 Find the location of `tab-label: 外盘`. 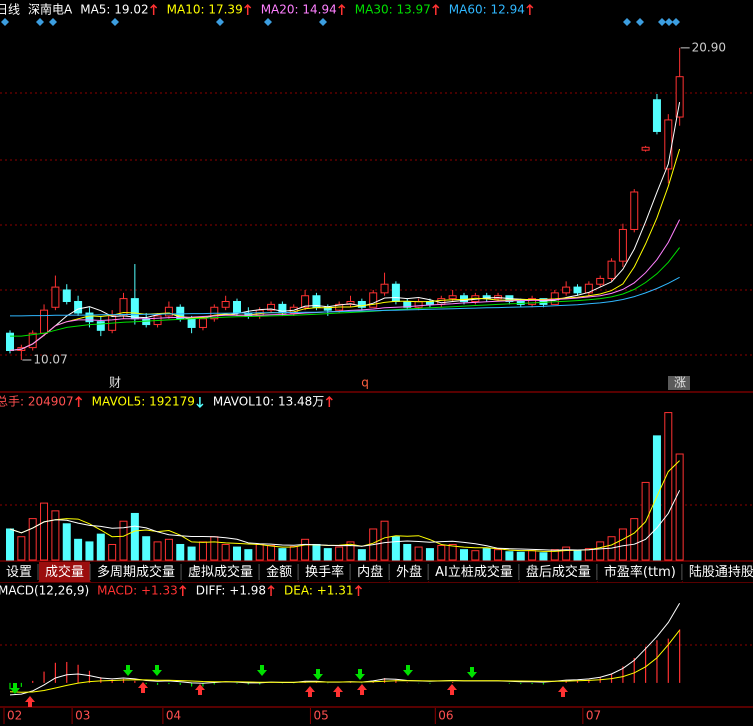

tab-label: 外盘 is located at coordinates (409, 572).